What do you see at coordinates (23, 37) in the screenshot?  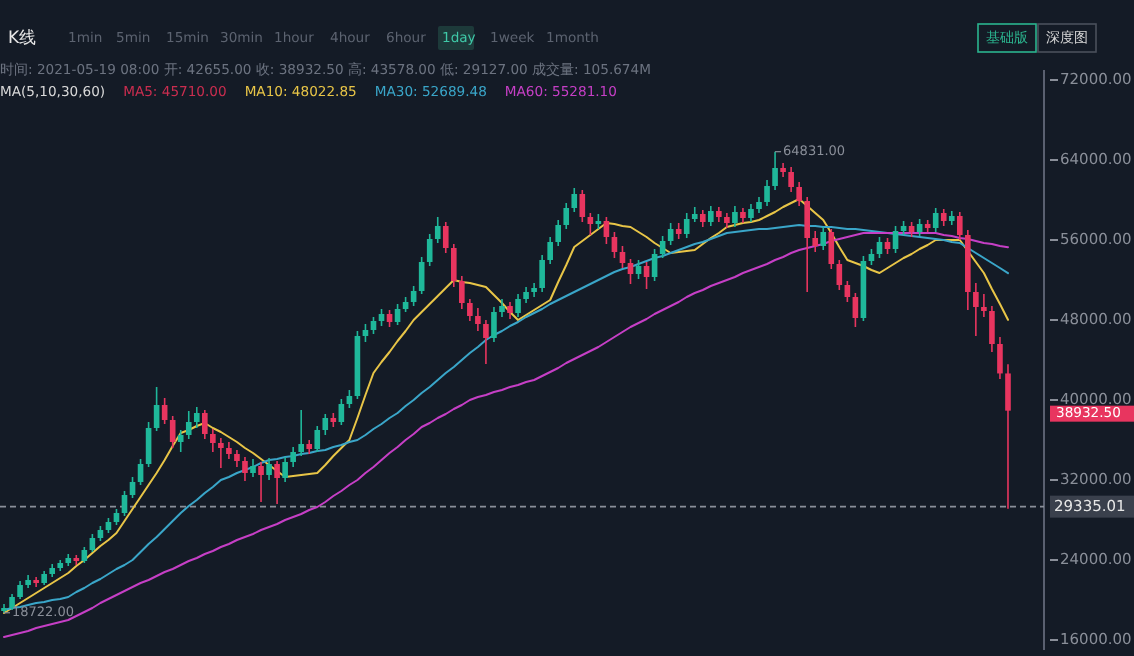 I see `chart-title: K线` at bounding box center [23, 37].